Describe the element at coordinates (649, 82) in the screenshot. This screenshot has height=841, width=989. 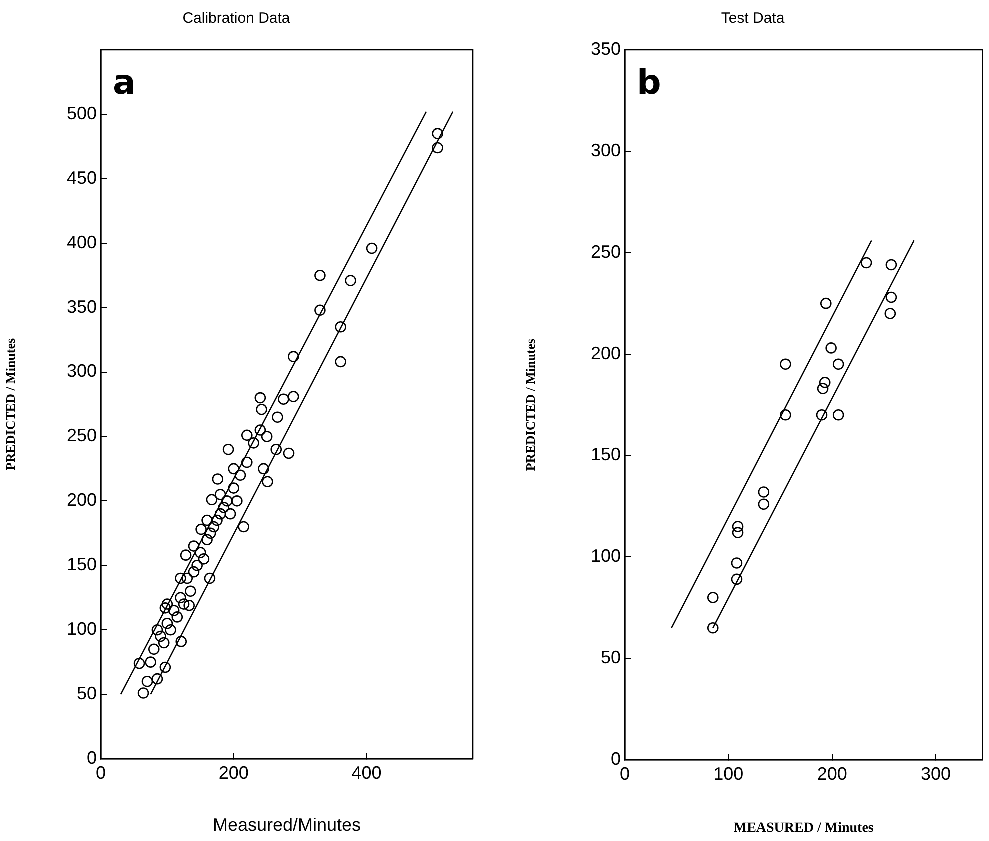
I see `annotation: b` at that location.